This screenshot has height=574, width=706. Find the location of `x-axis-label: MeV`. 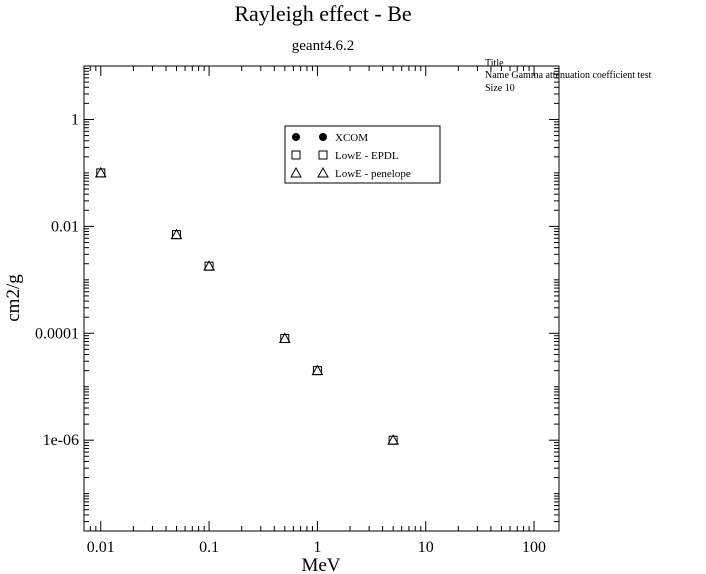

x-axis-label: MeV is located at coordinates (320, 564).